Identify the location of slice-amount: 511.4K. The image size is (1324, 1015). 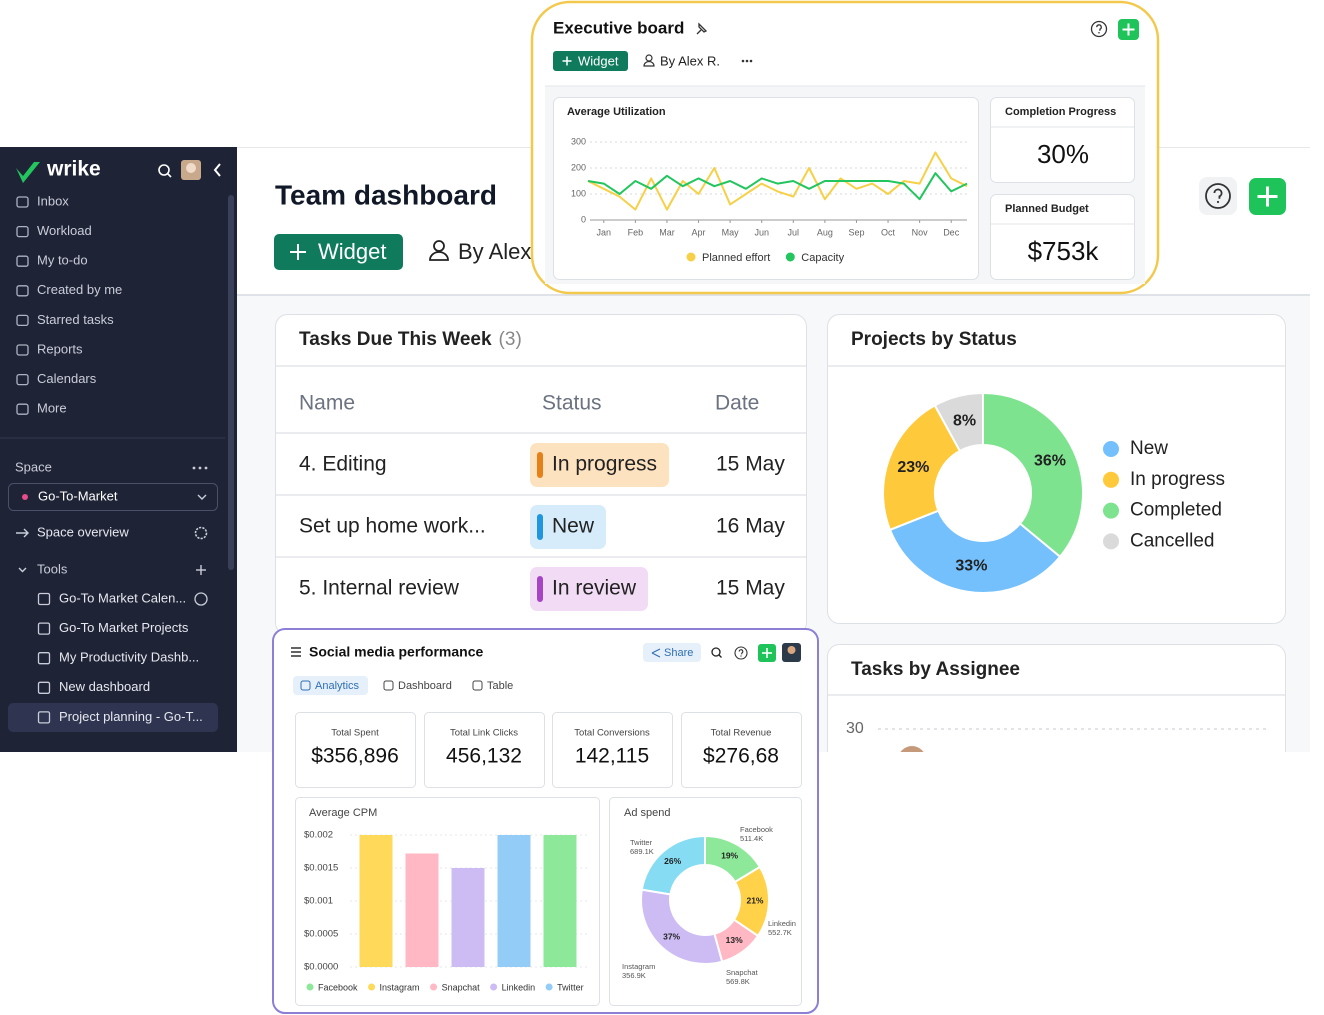
(751, 838).